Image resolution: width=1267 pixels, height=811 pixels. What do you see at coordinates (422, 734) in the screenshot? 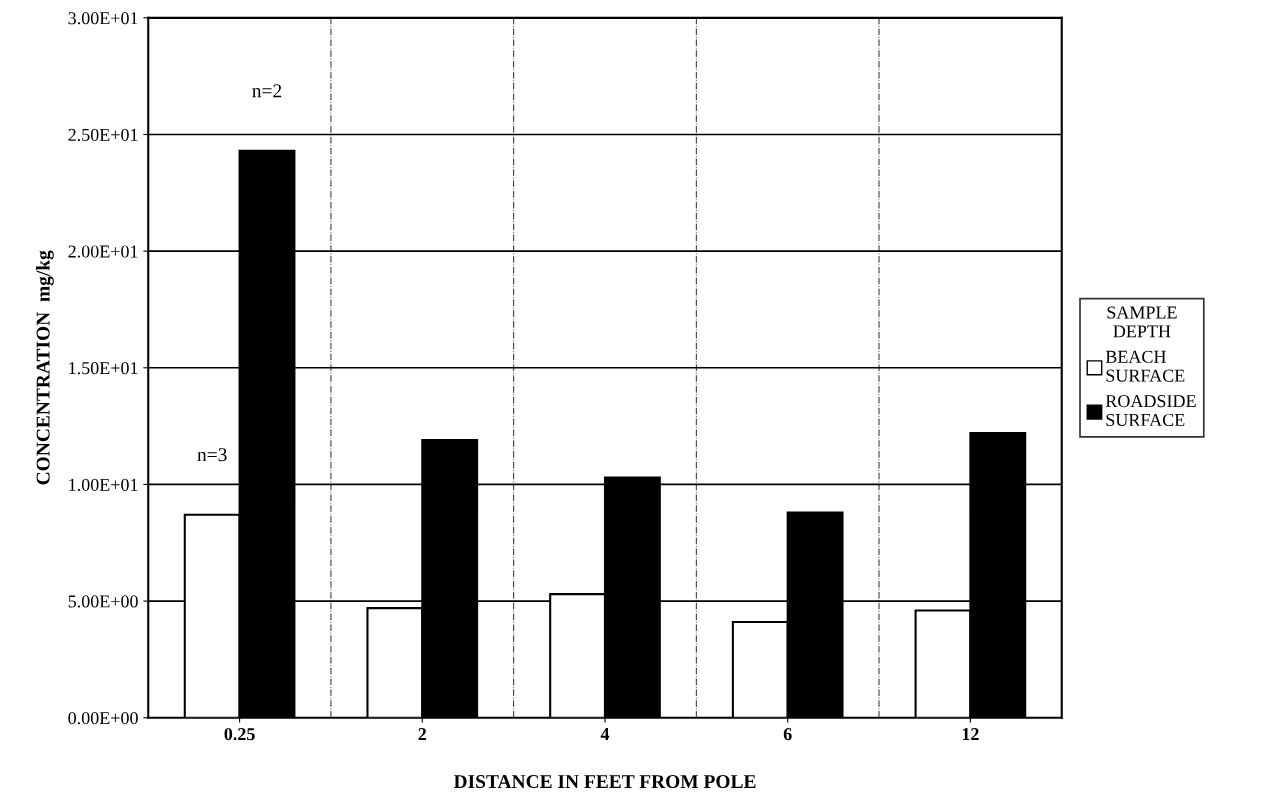
I see `x-tick-label: 2` at bounding box center [422, 734].